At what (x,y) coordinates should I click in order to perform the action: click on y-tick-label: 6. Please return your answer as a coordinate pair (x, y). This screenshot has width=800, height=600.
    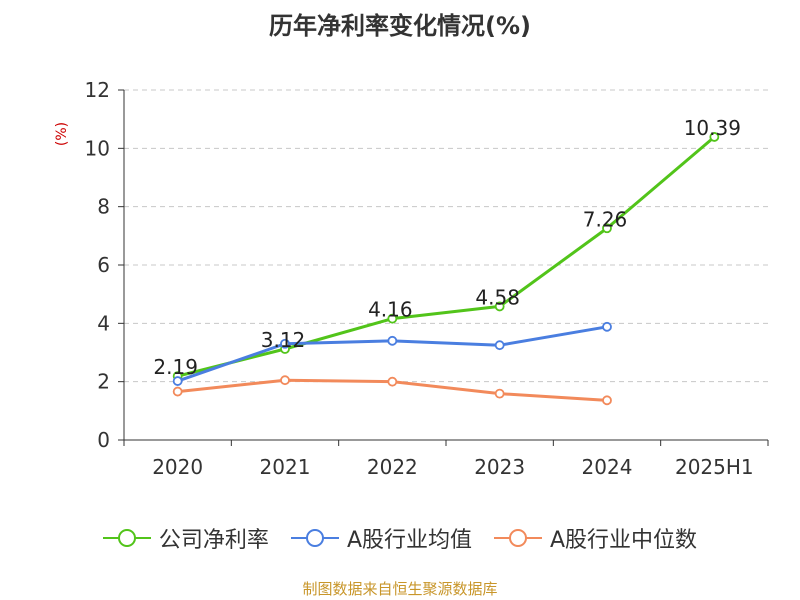
    Looking at the image, I should click on (103, 265).